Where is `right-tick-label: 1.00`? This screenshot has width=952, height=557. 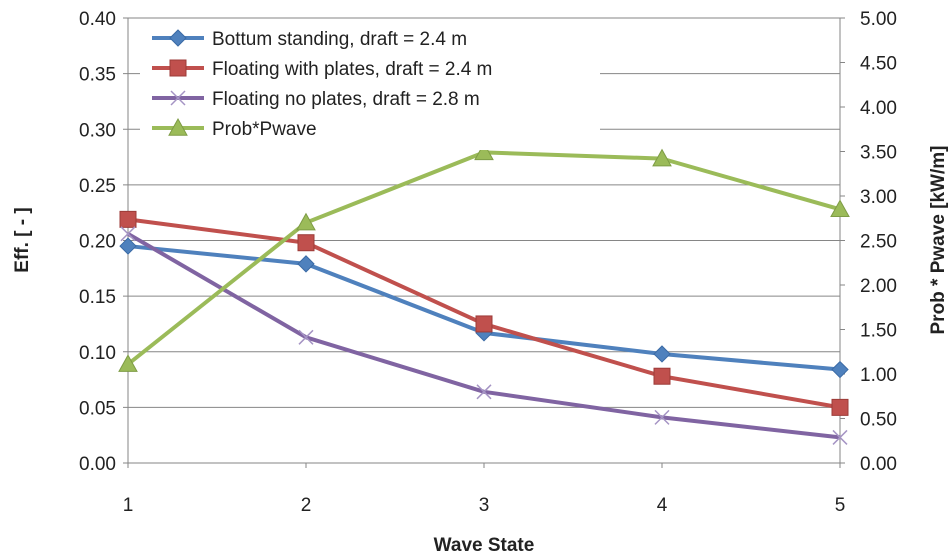 right-tick-label: 1.00 is located at coordinates (878, 375).